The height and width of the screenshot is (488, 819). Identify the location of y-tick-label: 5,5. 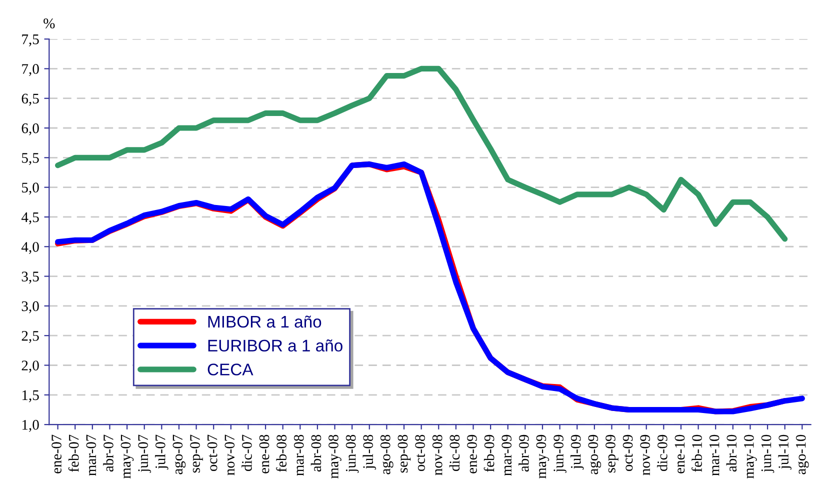
(30, 159).